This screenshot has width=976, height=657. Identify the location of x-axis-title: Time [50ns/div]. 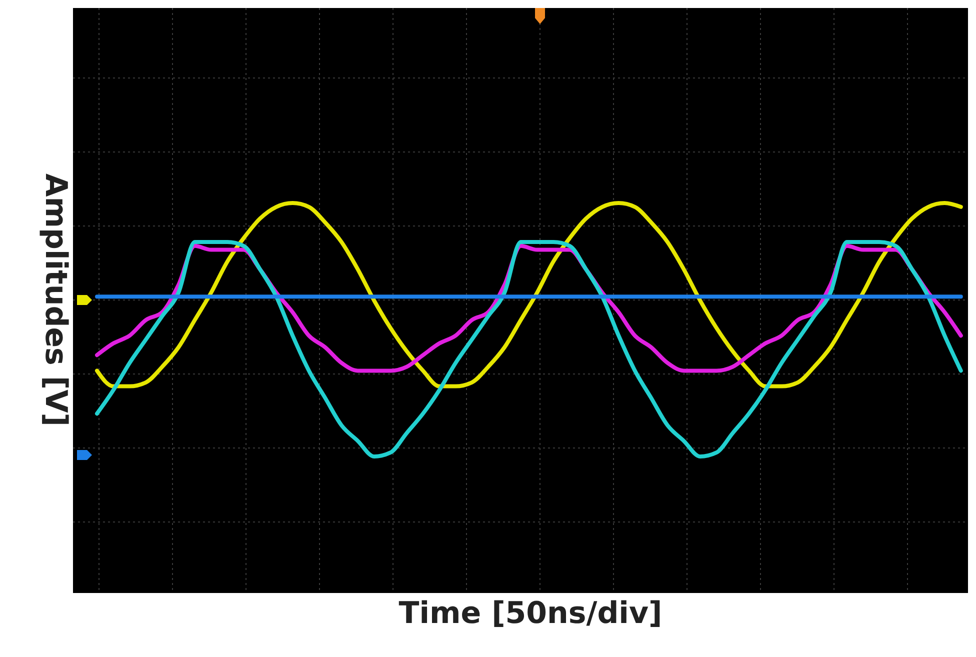
(530, 613).